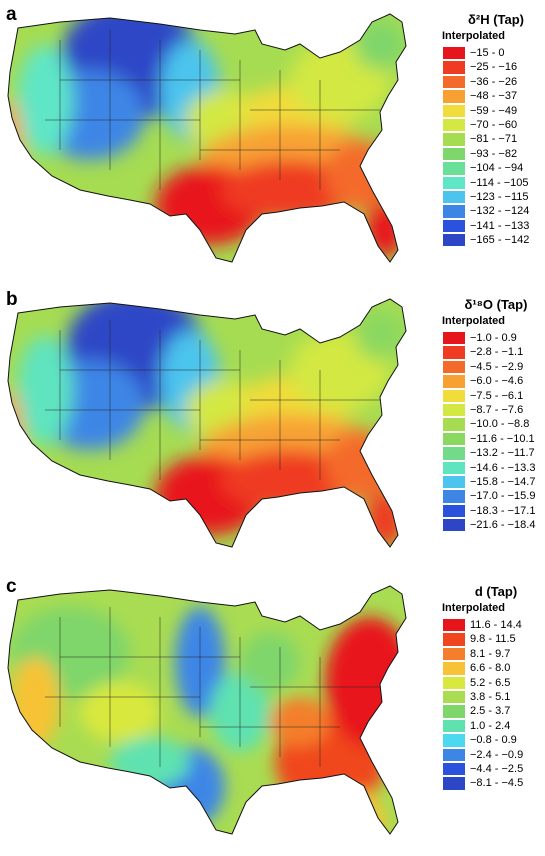 The image size is (545, 856). What do you see at coordinates (492, 525) in the screenshot?
I see `legend-item: −21.6 - −18.4` at bounding box center [492, 525].